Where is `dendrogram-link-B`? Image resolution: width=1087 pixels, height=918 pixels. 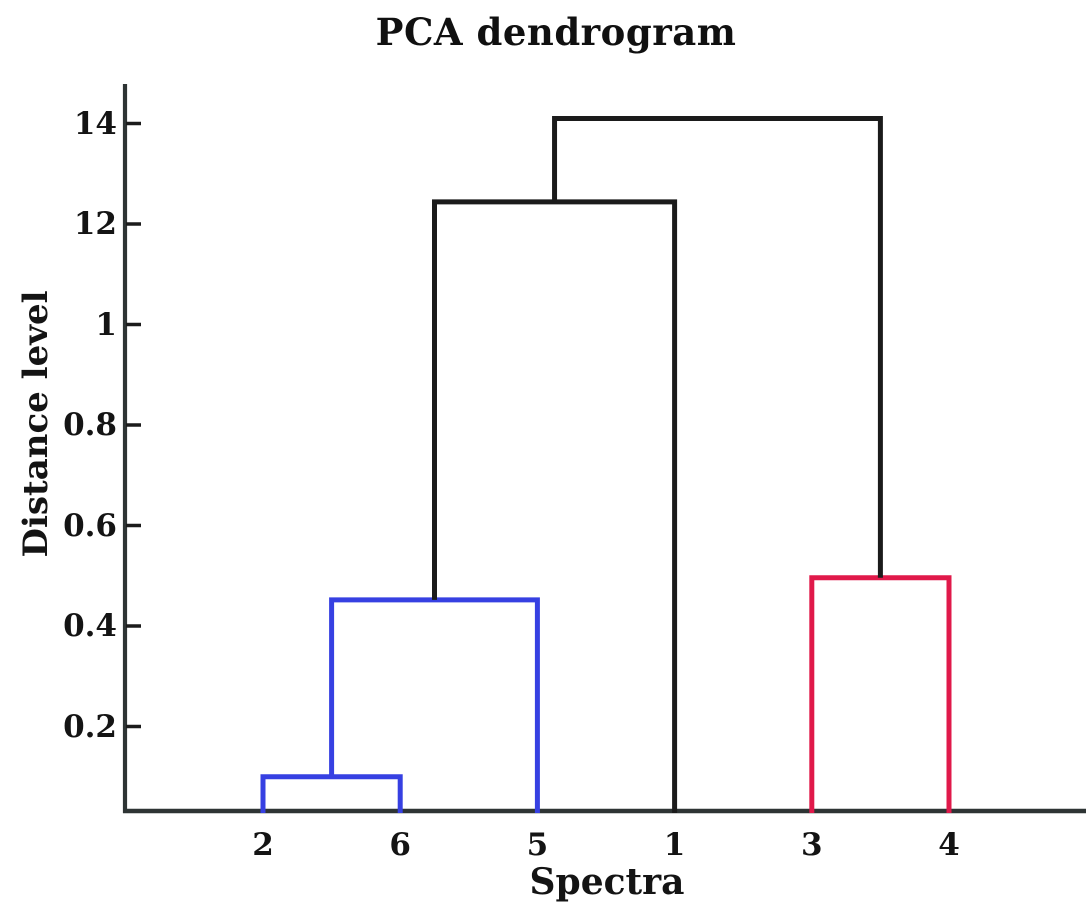 dendrogram-link-B is located at coordinates (434, 705).